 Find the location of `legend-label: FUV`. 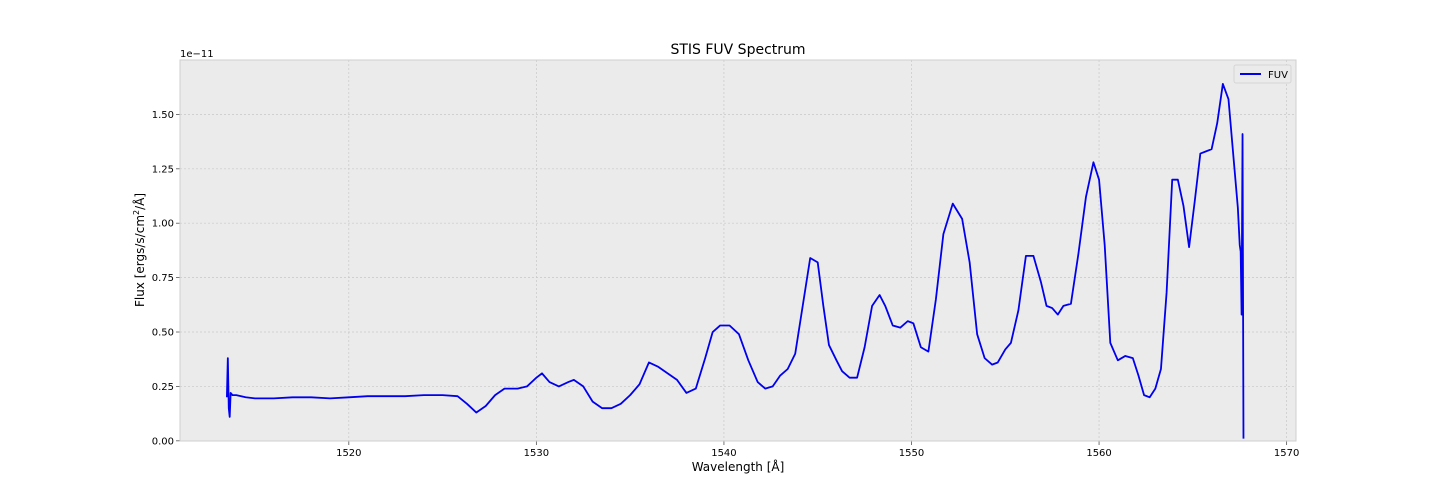

legend-label: FUV is located at coordinates (1278, 75).